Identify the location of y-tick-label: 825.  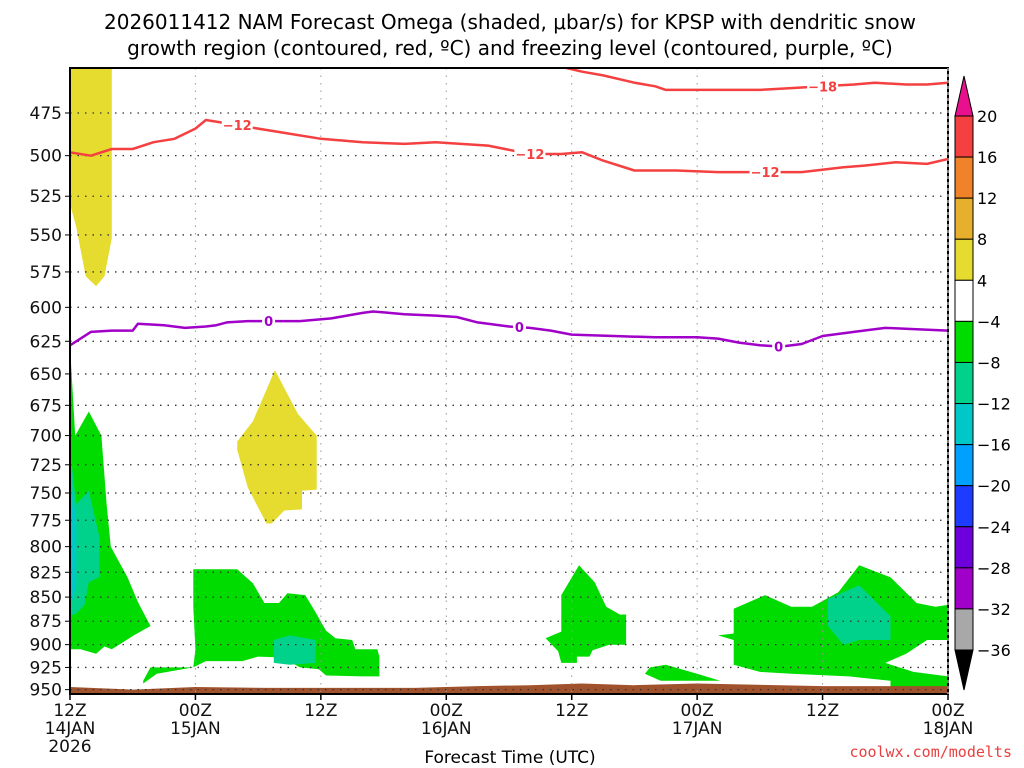
(46, 573).